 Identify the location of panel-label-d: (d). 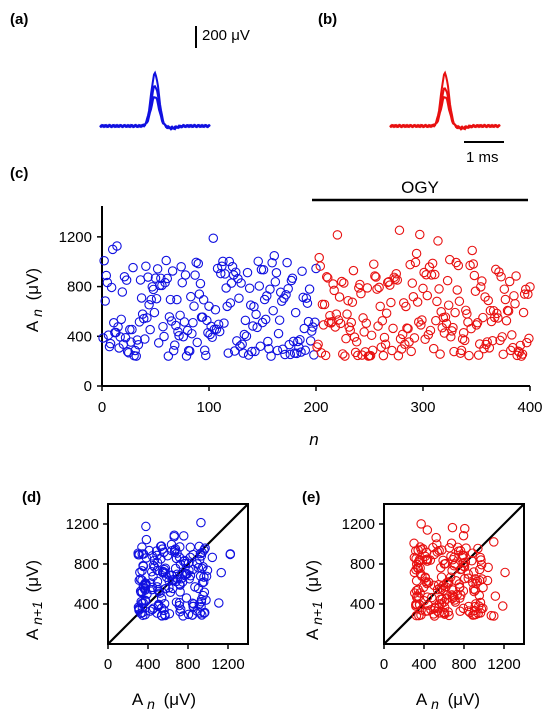
(31, 497).